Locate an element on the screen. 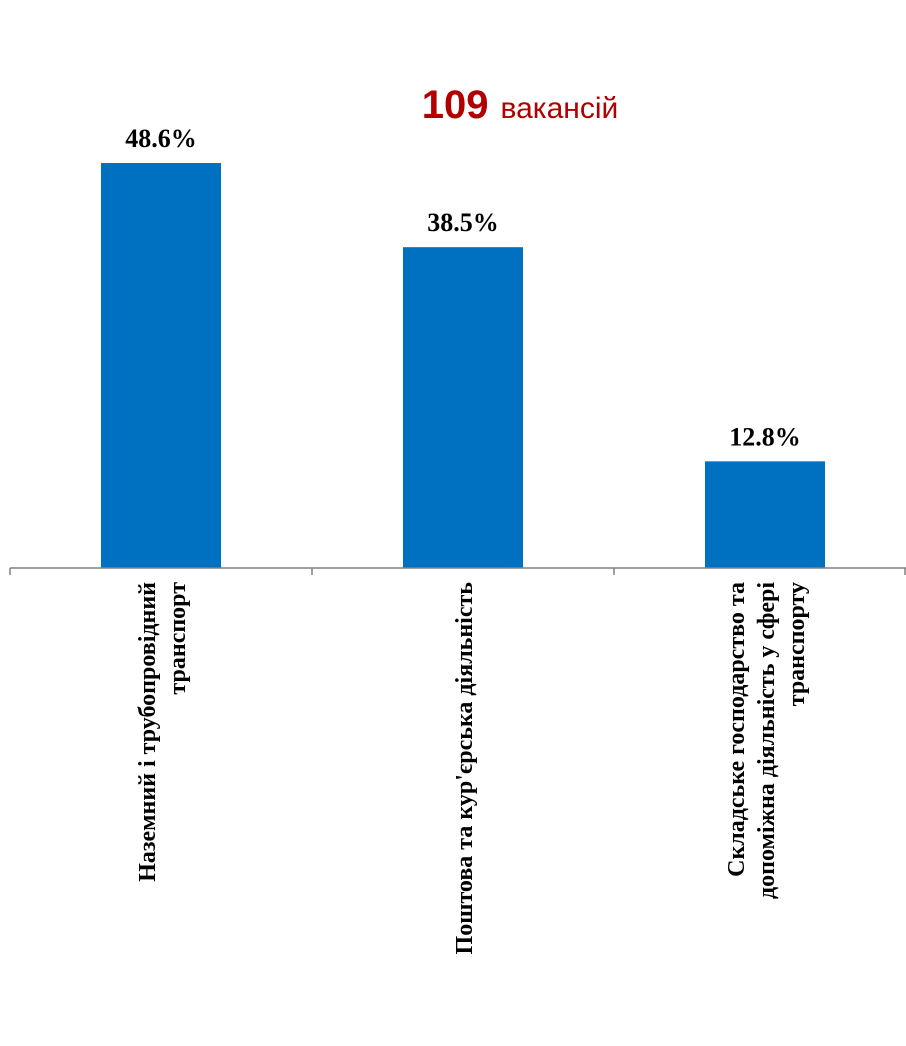  category-label-line: Поштова та кур'єрська діяльність is located at coordinates (465, 768).